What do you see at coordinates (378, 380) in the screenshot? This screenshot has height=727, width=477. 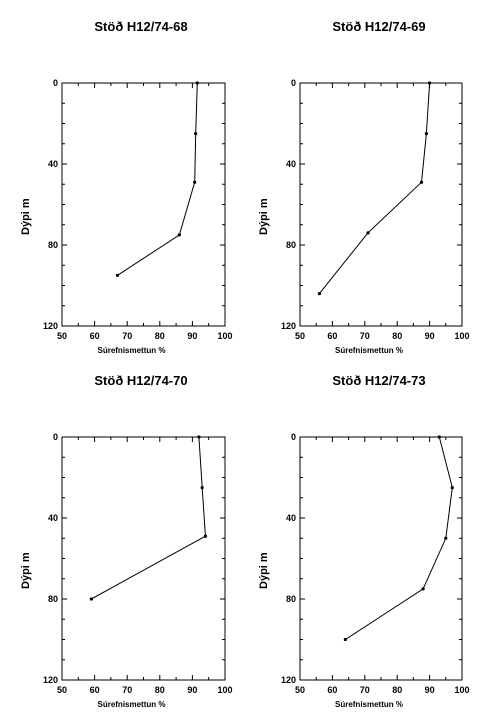 I see `chart-title: Stöð H12/74-73` at bounding box center [378, 380].